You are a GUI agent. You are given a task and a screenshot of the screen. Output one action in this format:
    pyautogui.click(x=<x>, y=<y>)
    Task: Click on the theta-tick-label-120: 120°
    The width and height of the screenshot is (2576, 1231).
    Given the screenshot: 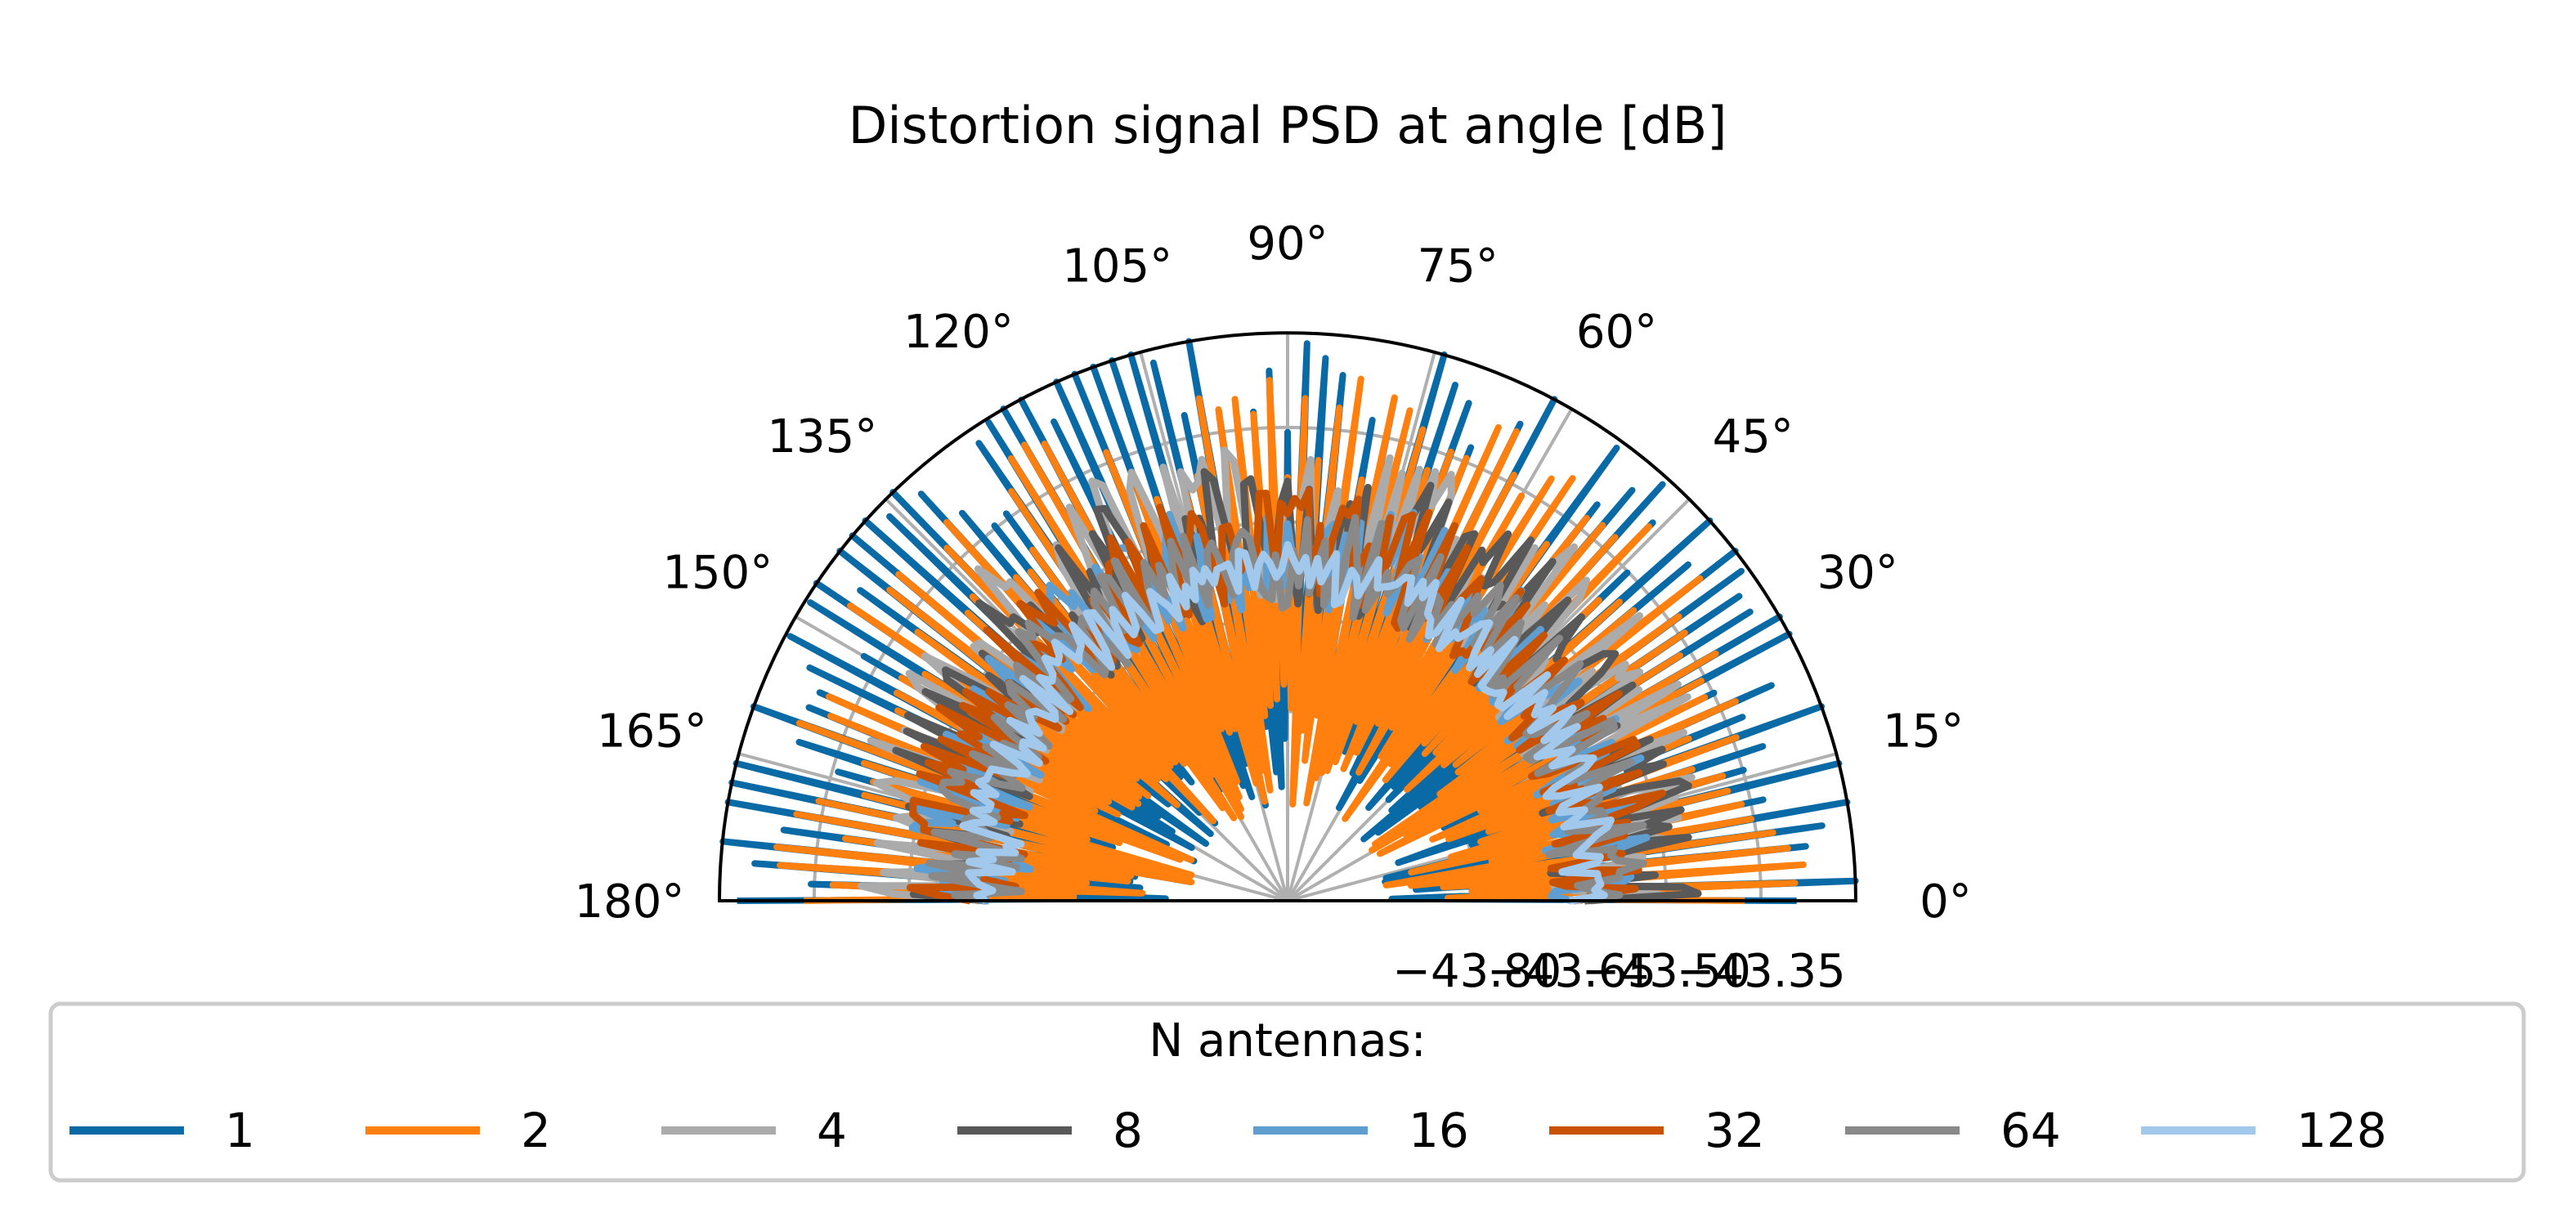 What is the action you would take?
    pyautogui.click(x=958, y=332)
    